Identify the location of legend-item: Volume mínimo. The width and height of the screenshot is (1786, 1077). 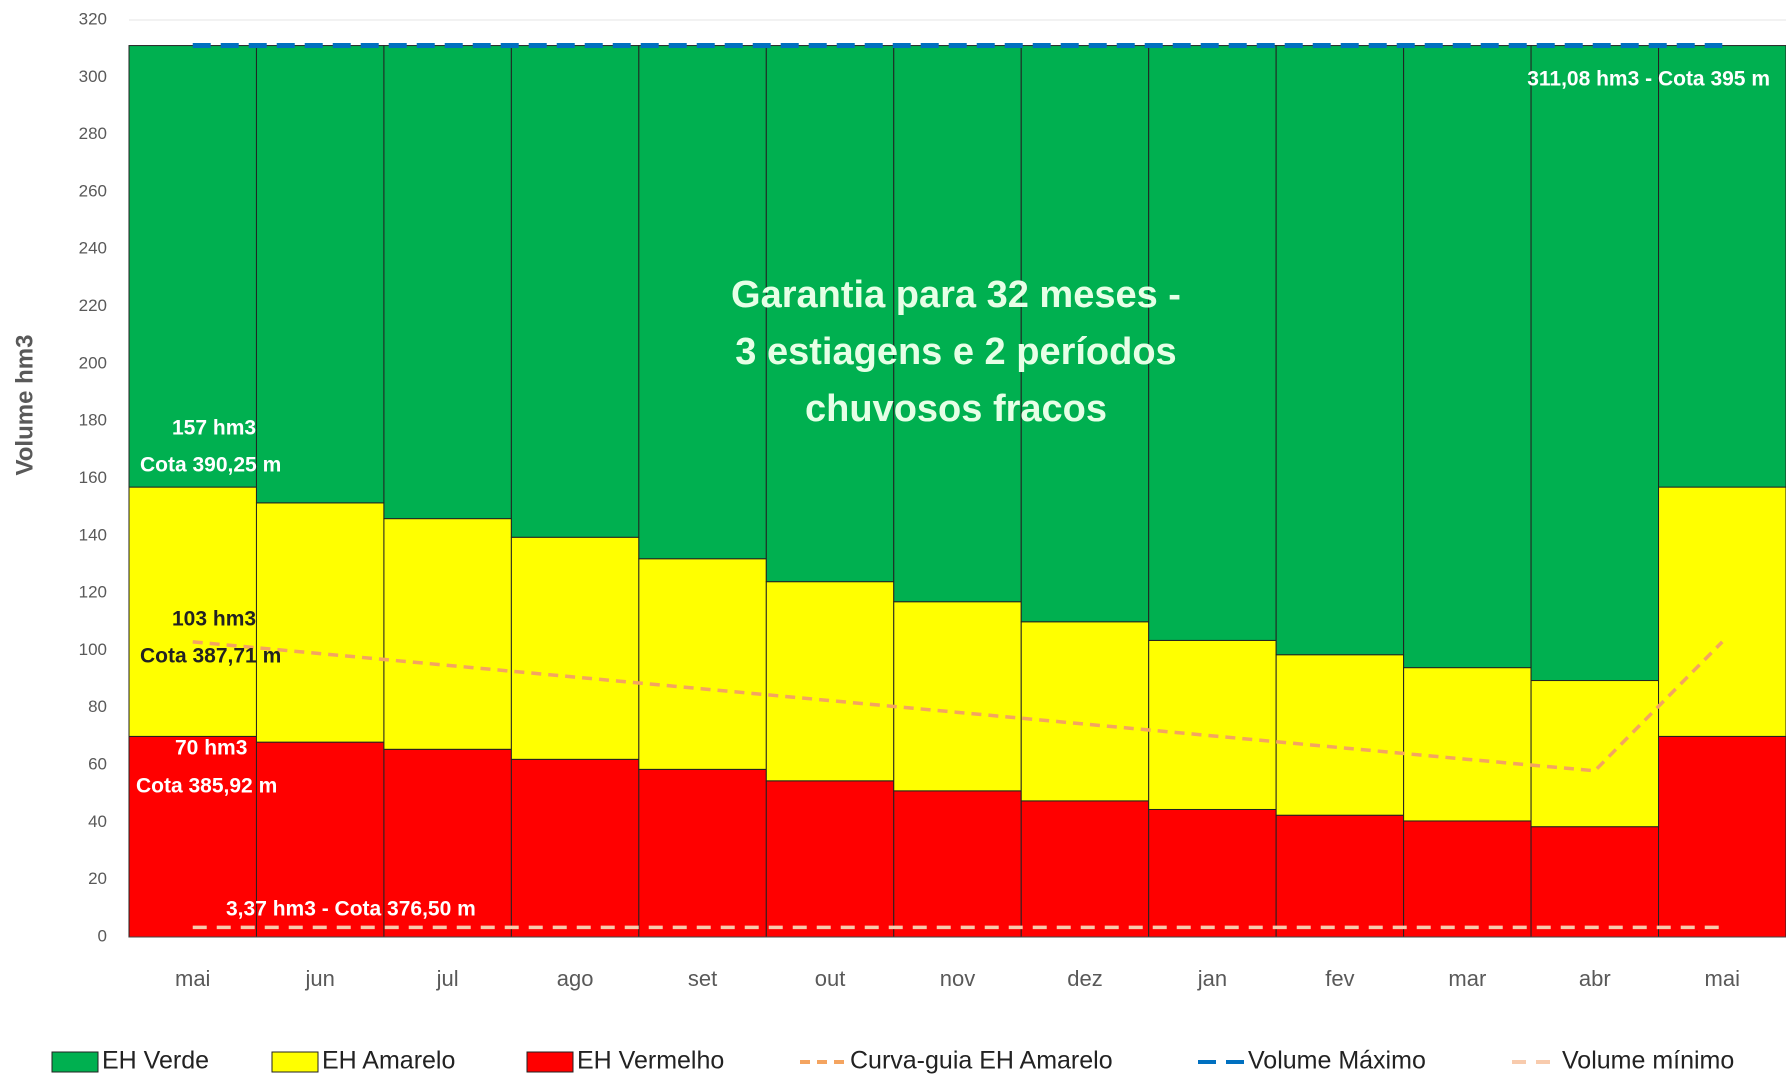
(1623, 1061).